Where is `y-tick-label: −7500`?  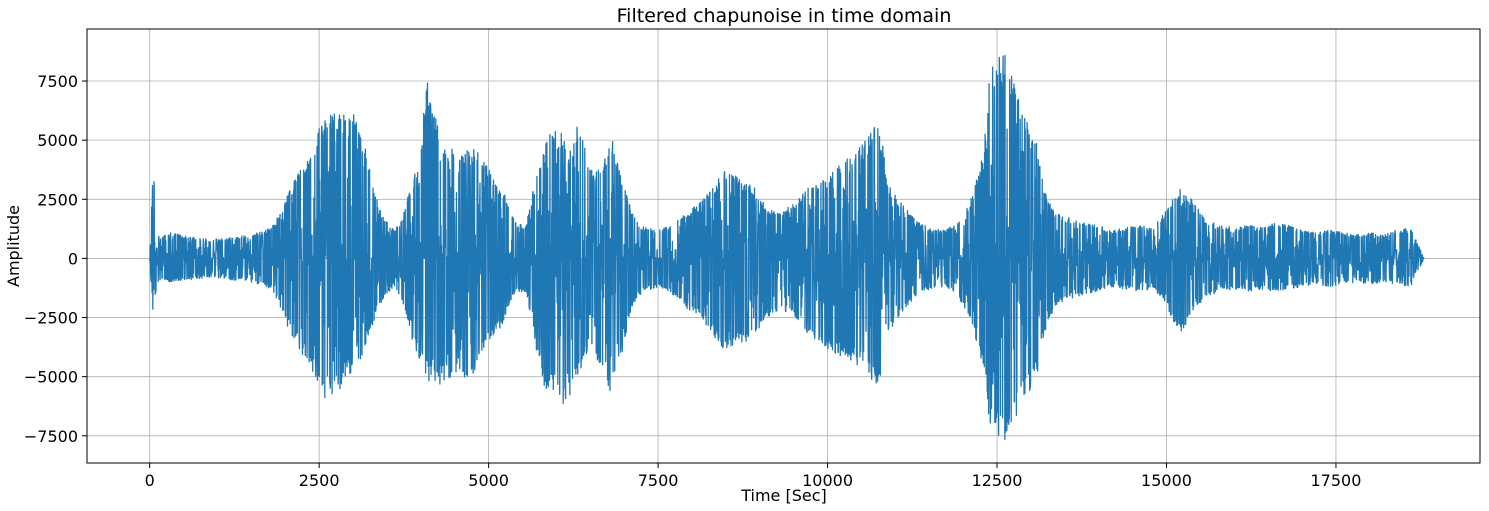
y-tick-label: −7500 is located at coordinates (51, 436).